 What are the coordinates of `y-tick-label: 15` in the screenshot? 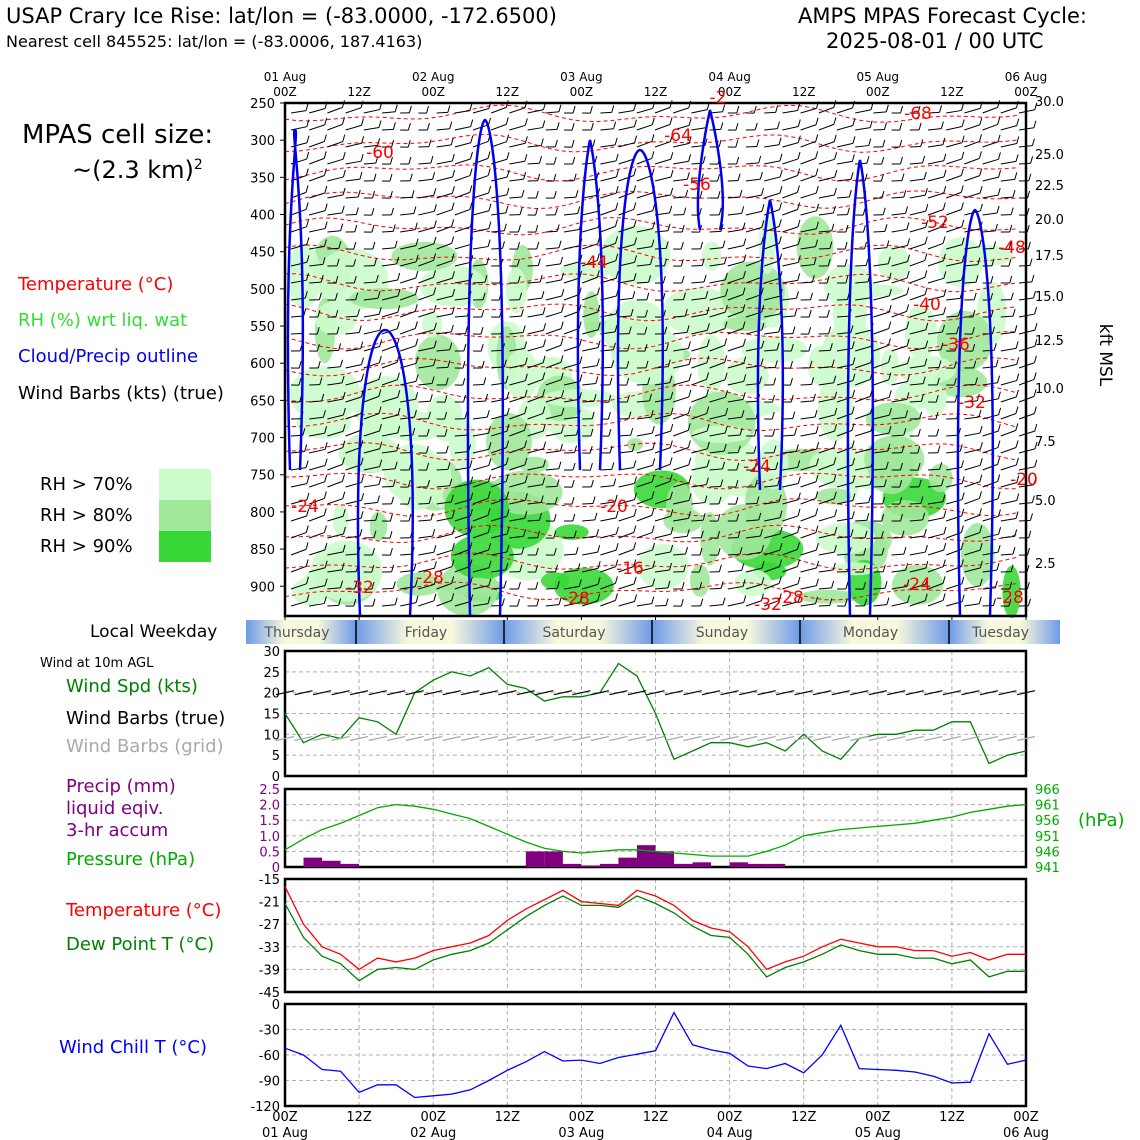 It's located at (271, 715).